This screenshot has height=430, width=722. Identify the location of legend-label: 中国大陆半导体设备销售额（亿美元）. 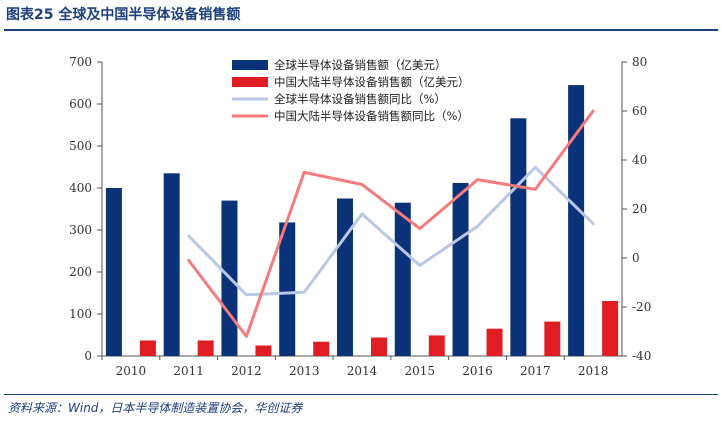
(372, 82).